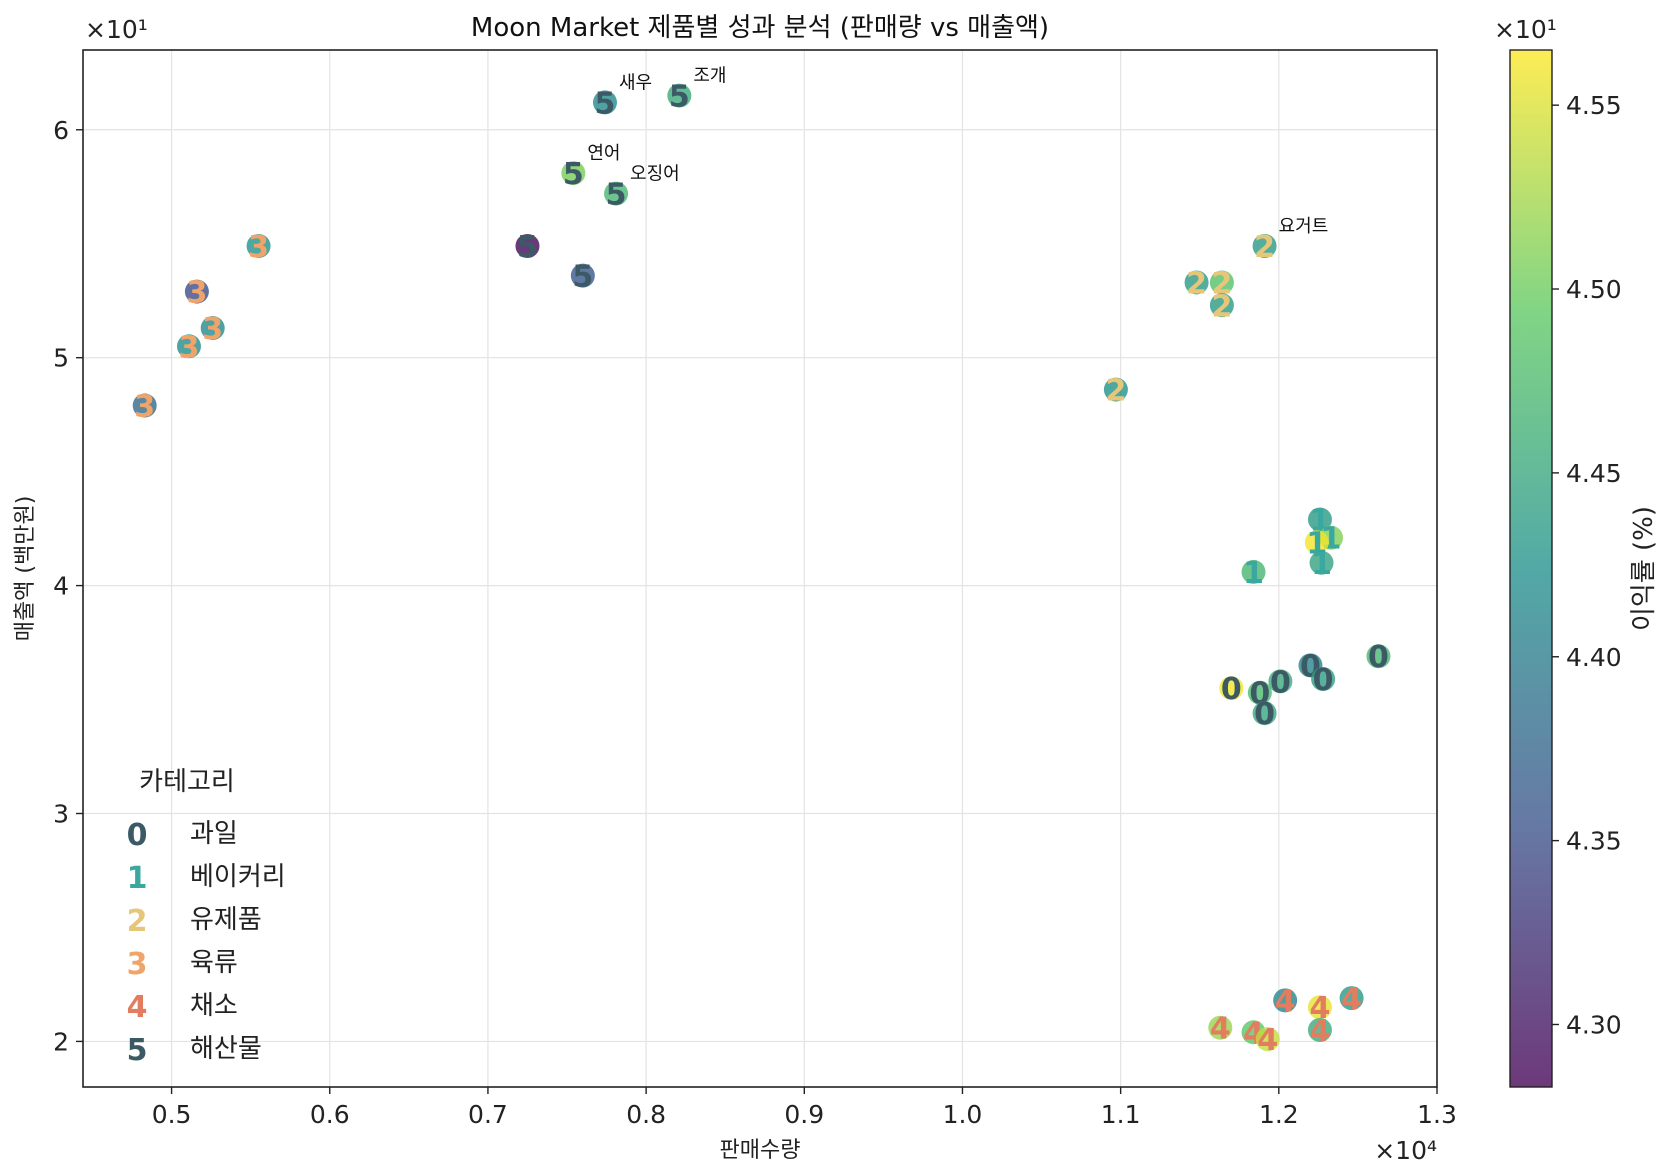 The height and width of the screenshot is (1167, 1680). Describe the element at coordinates (137, 921) in the screenshot. I see `legend-marker: 2` at that location.